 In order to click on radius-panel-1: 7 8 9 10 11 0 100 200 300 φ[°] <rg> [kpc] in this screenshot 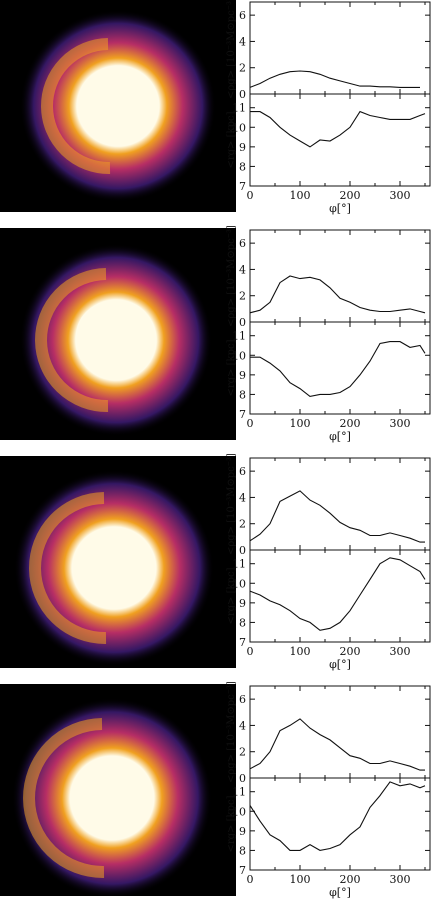, I will do `click(328, 154)`.